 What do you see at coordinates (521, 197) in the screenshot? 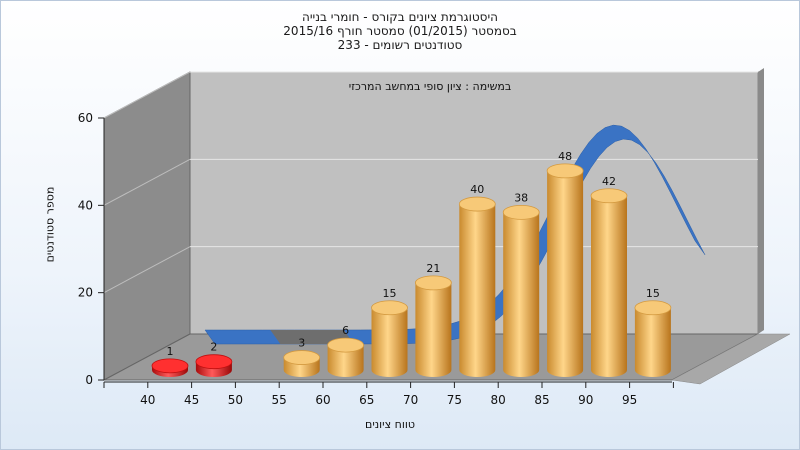
I see `data-label: 38` at bounding box center [521, 197].